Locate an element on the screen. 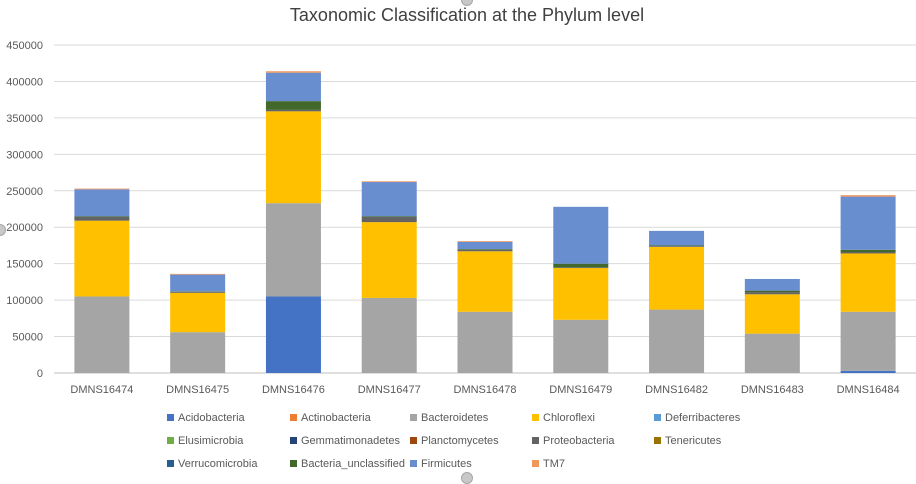 The width and height of the screenshot is (916, 484). legend-label: Planctomycetes is located at coordinates (460, 441).